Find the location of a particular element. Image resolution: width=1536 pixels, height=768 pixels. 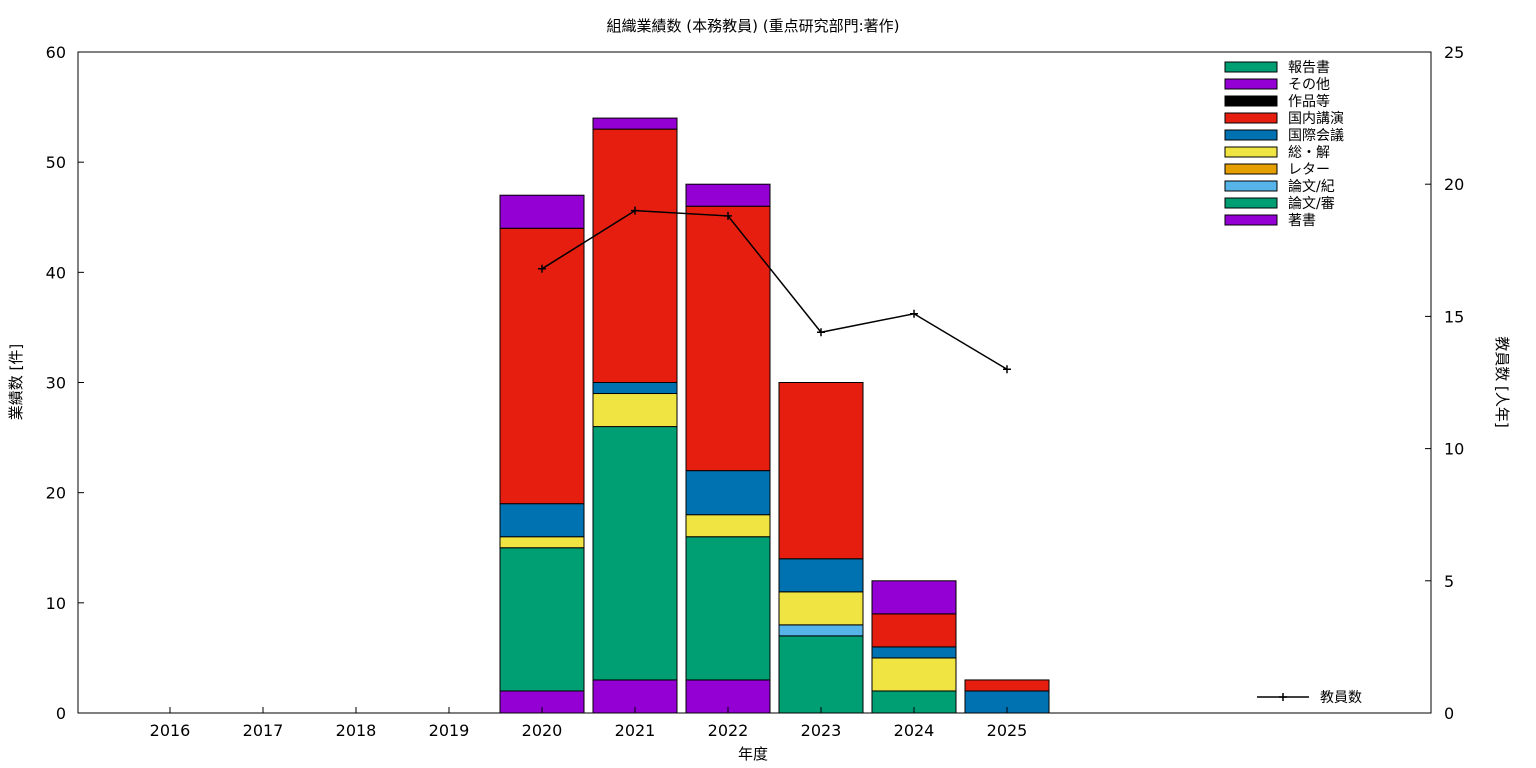

legend-line-marker is located at coordinates (1283, 697).